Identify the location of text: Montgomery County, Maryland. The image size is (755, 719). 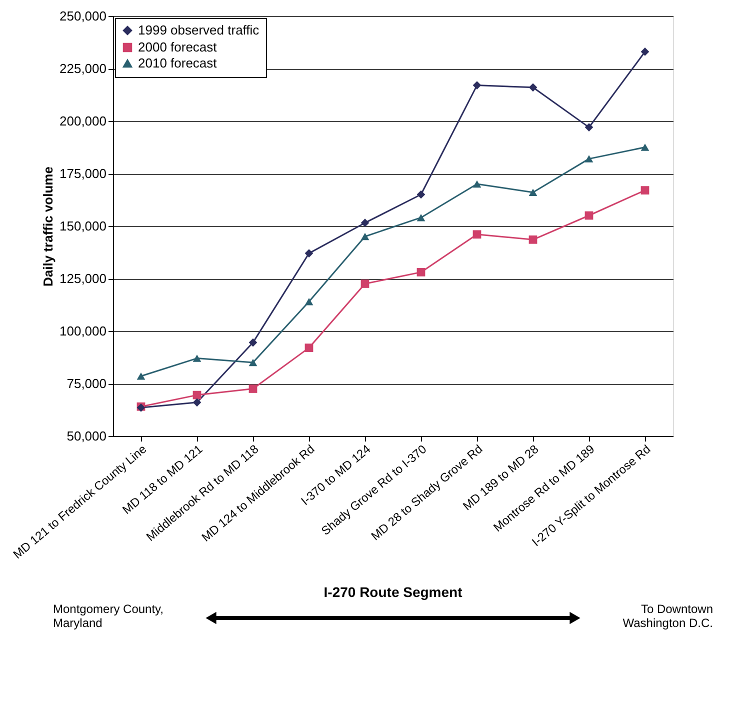
(108, 616).